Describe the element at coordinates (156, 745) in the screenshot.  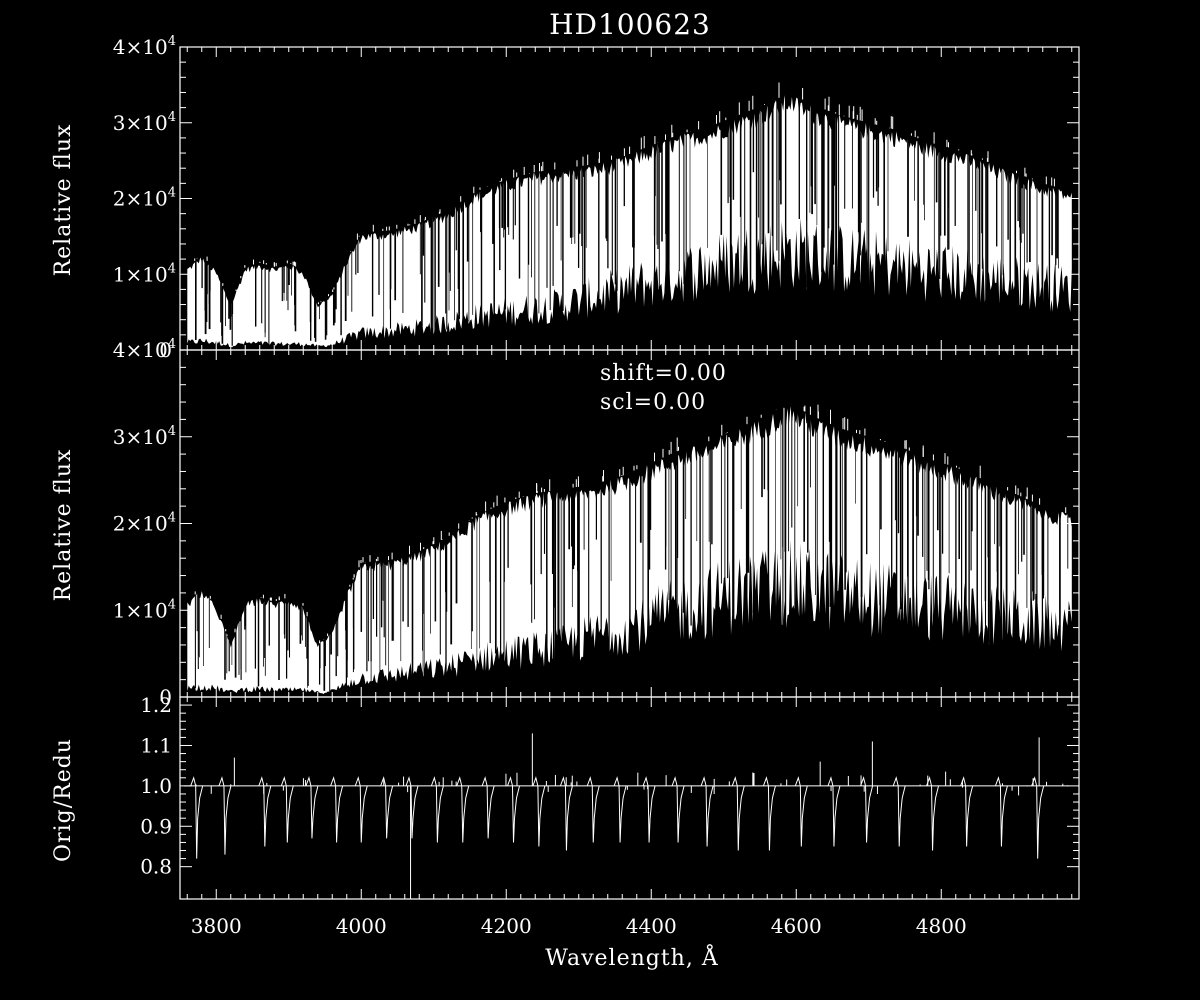
I see `y-tick-label: 1.1` at that location.